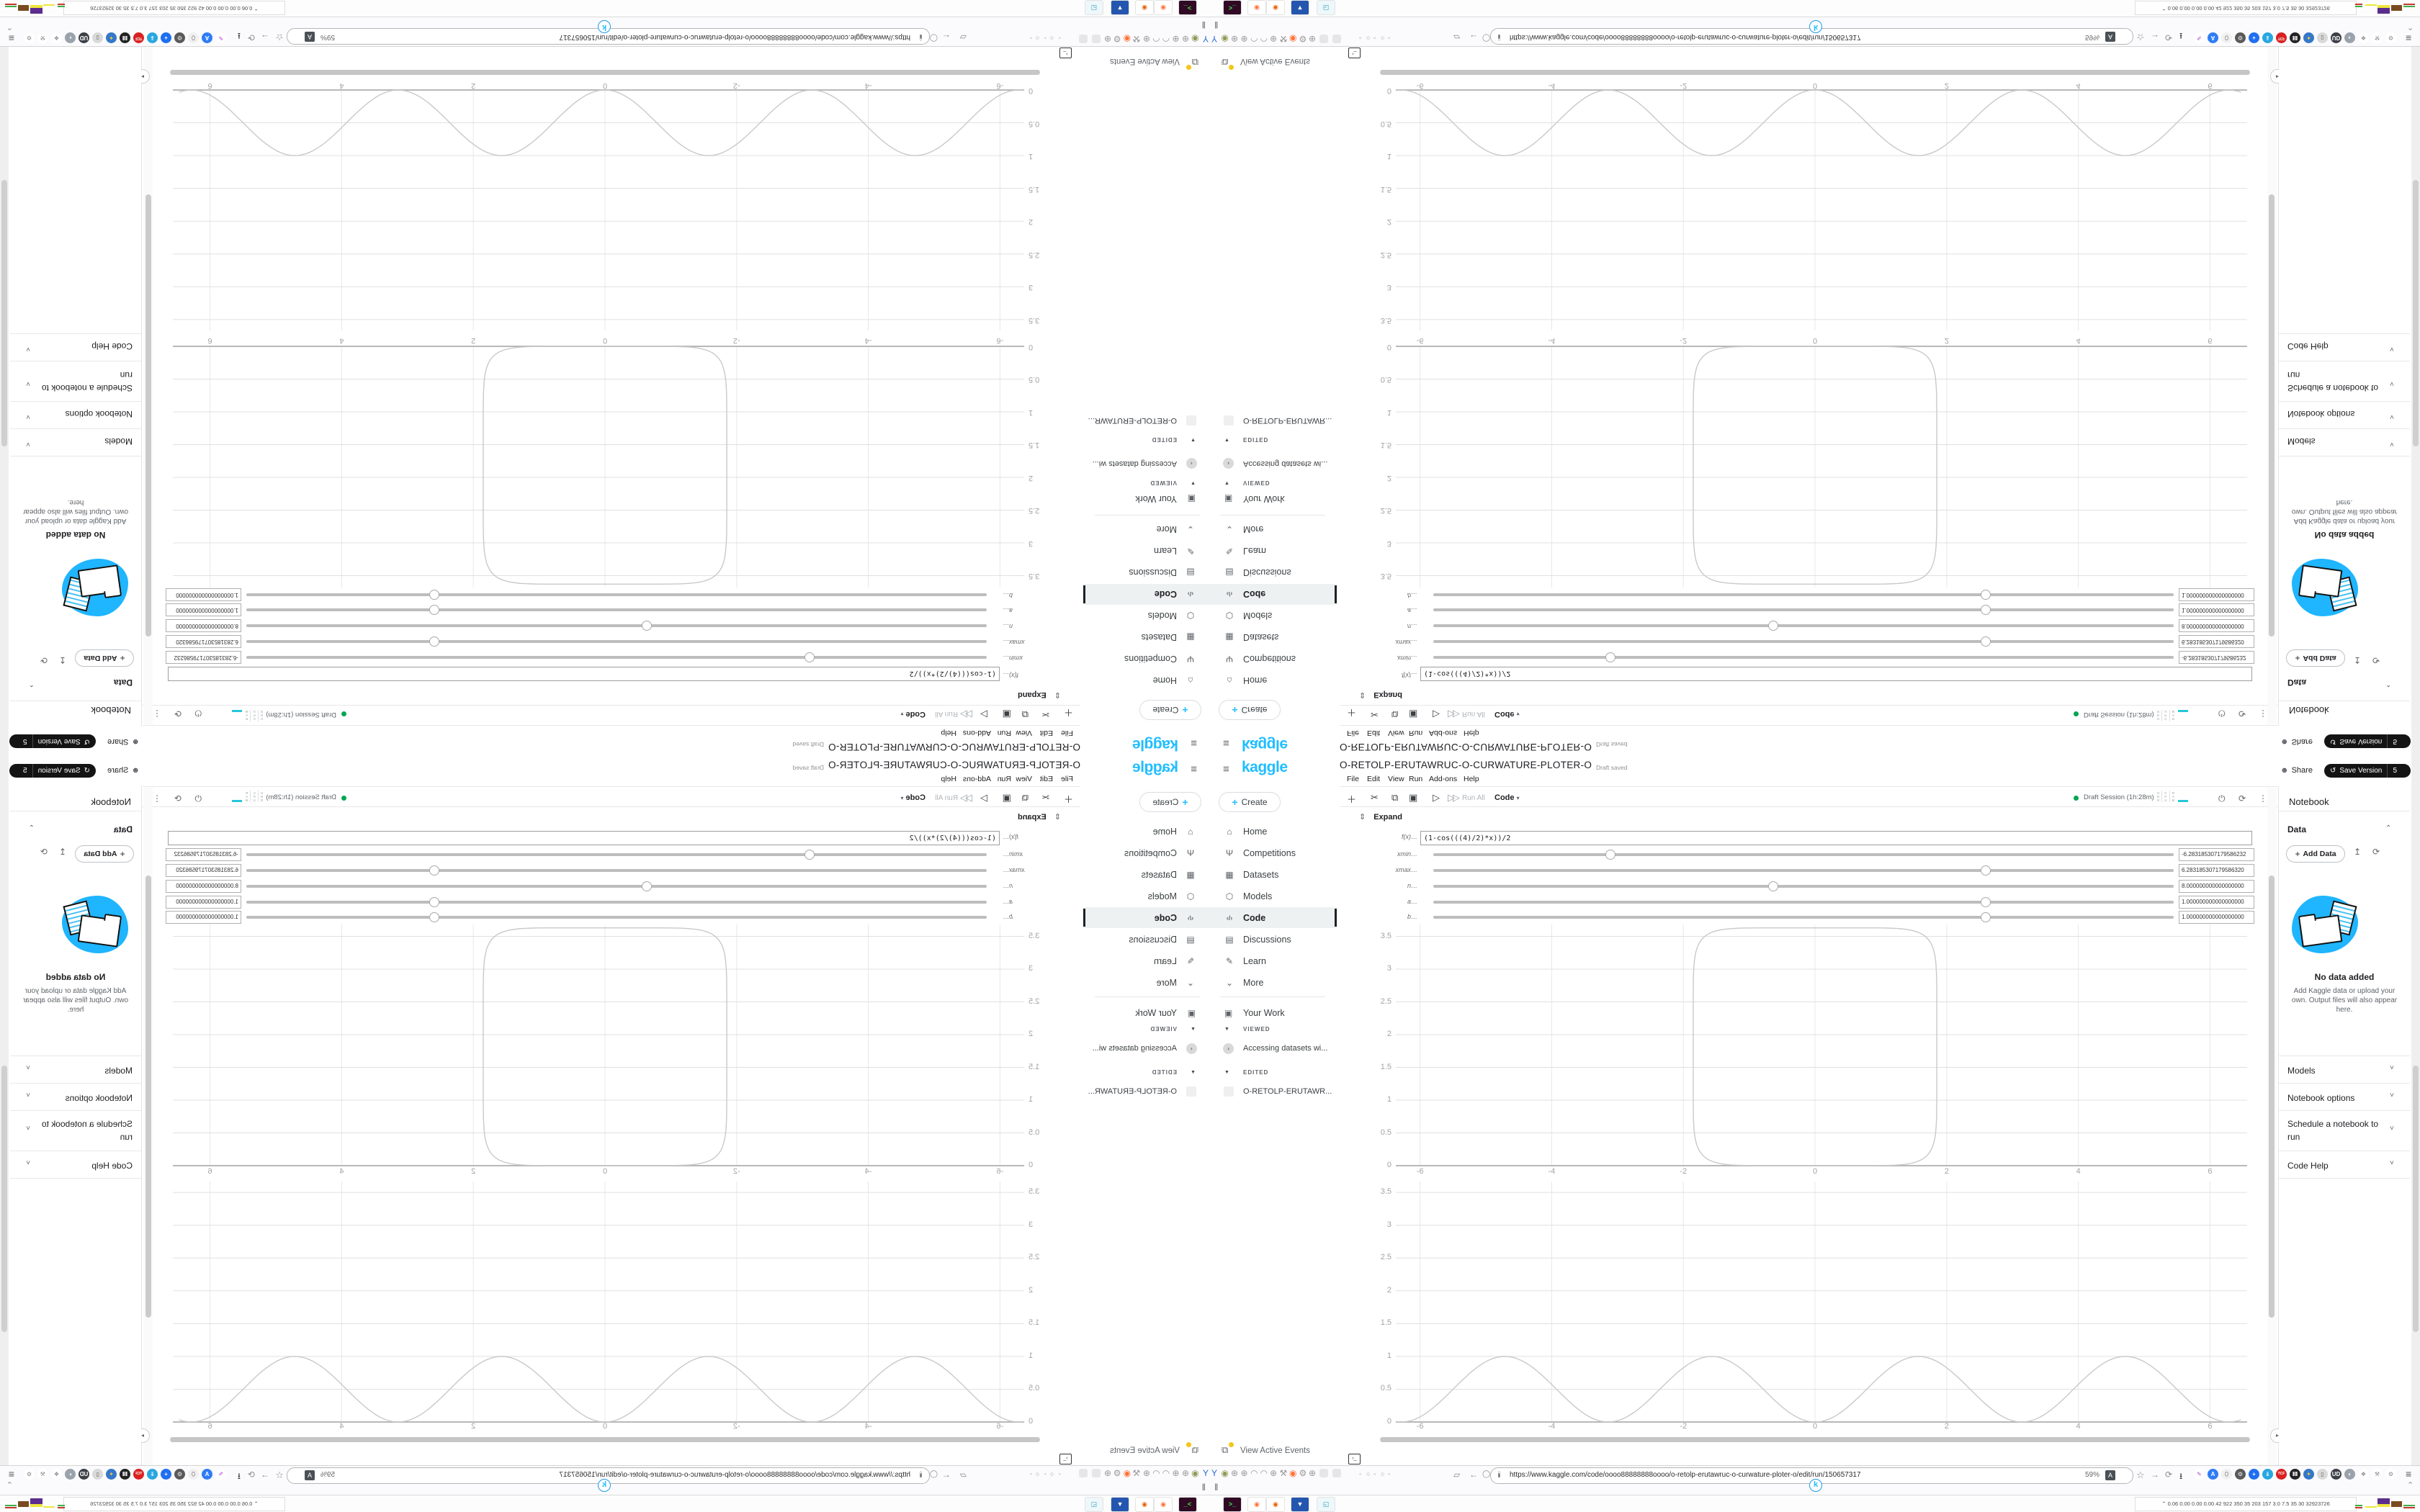  I want to click on add-data-button: + Add Data, so click(104, 854).